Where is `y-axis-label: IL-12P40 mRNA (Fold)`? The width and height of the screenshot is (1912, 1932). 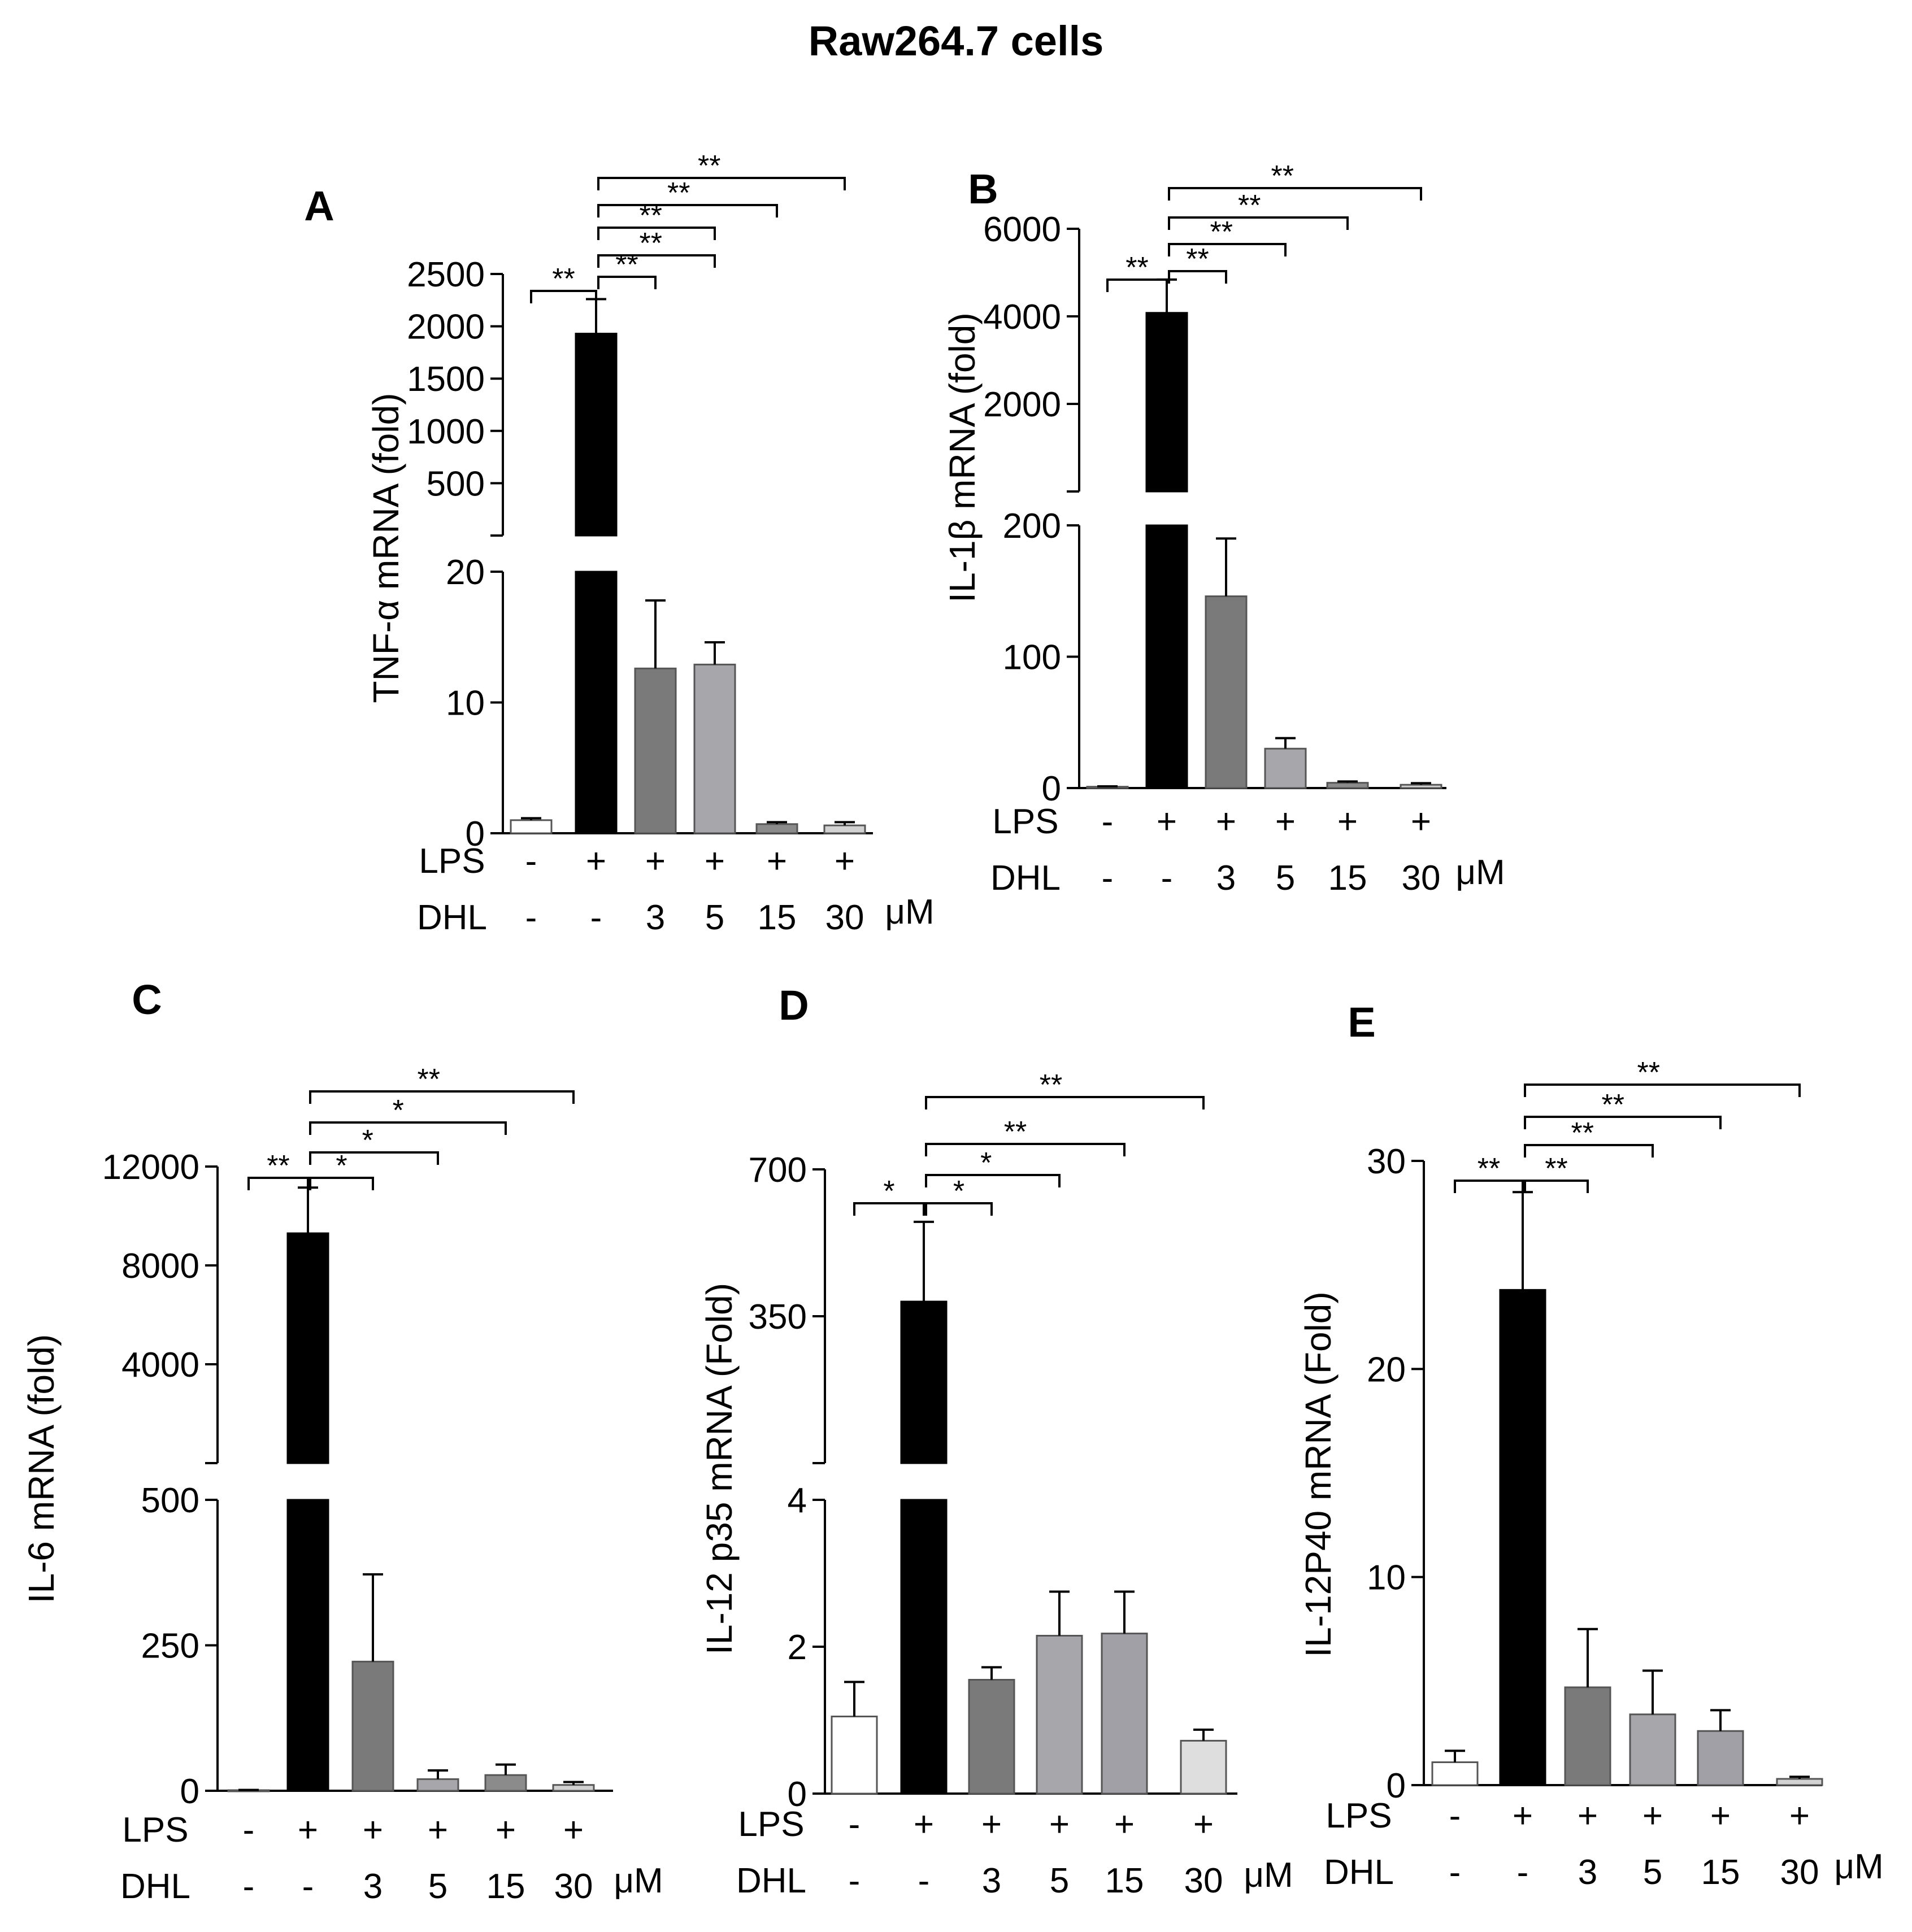
y-axis-label: IL-12P40 mRNA (Fold) is located at coordinates (1318, 1474).